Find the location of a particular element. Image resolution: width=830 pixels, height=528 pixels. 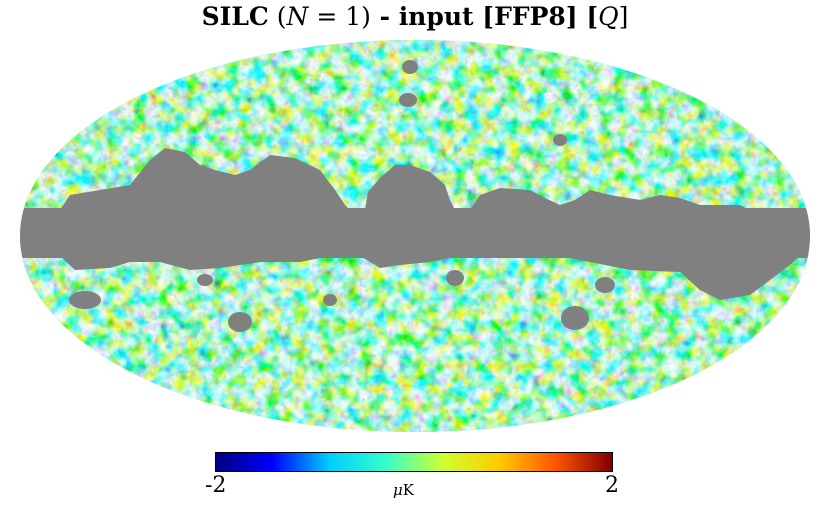

mask-lower-right is located at coordinates (680, 278).